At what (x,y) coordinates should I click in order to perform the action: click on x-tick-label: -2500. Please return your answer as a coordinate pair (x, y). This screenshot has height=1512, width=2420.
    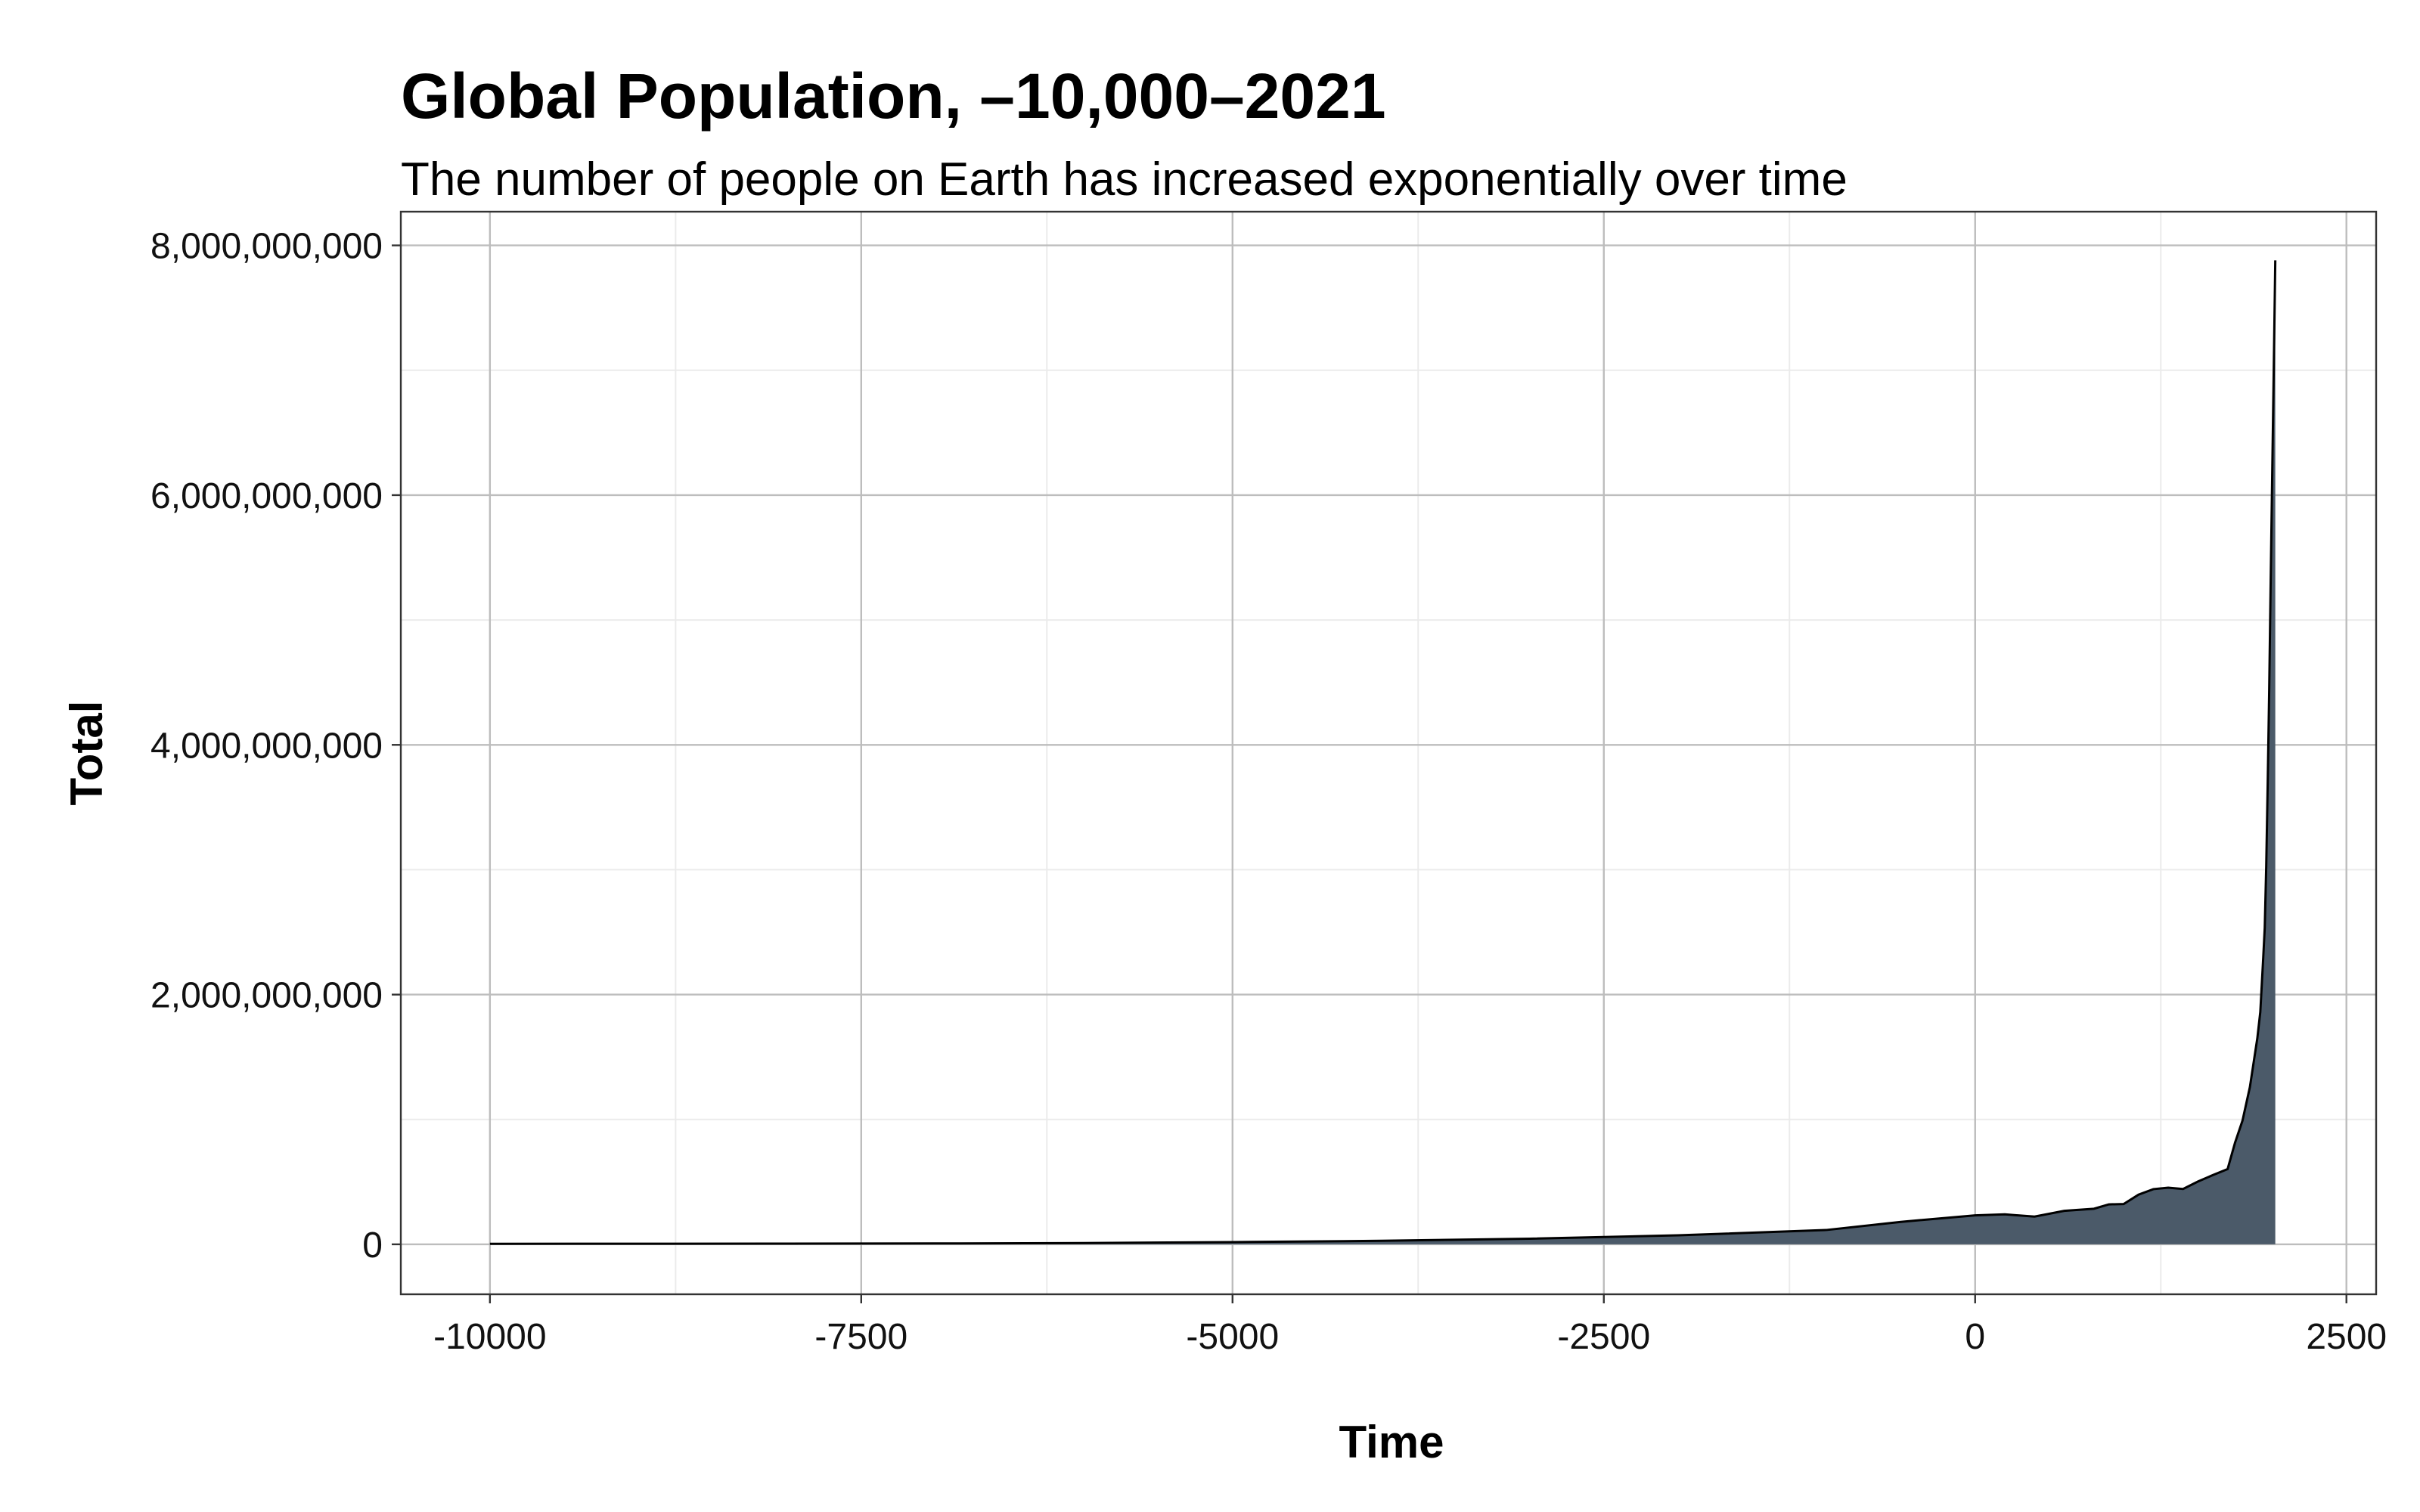
    Looking at the image, I should click on (1603, 1337).